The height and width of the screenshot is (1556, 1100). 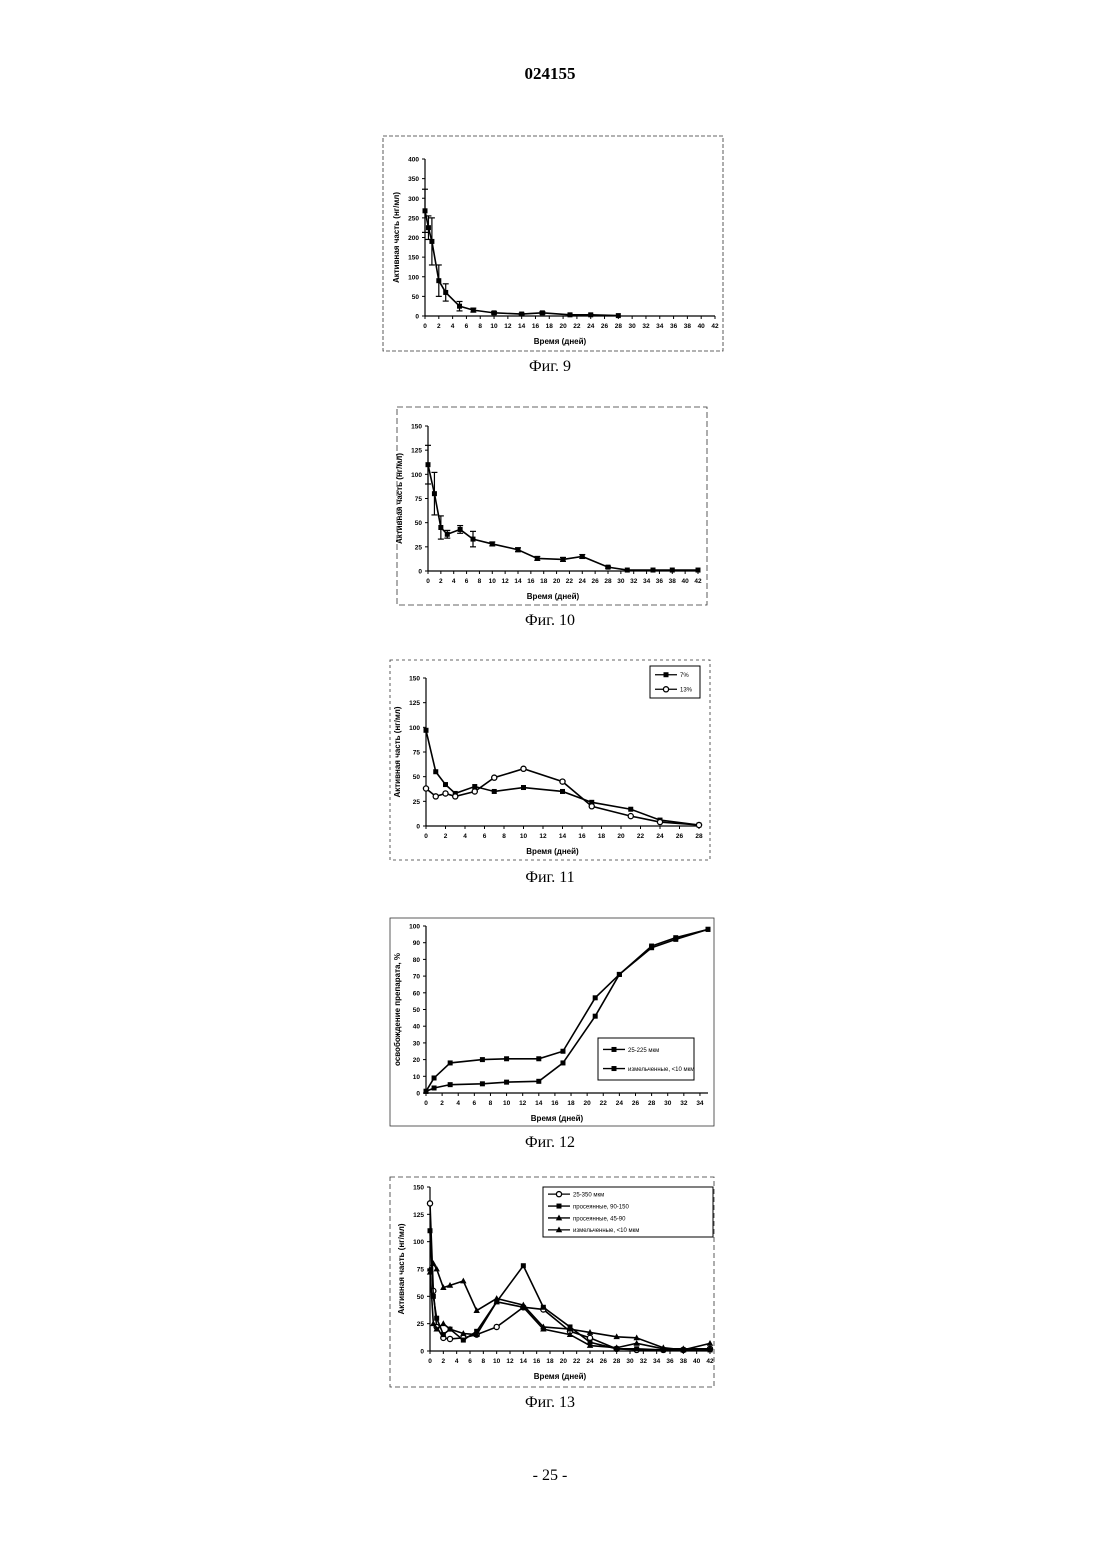 I want to click on x-tick-label: 42, so click(x=710, y=1361).